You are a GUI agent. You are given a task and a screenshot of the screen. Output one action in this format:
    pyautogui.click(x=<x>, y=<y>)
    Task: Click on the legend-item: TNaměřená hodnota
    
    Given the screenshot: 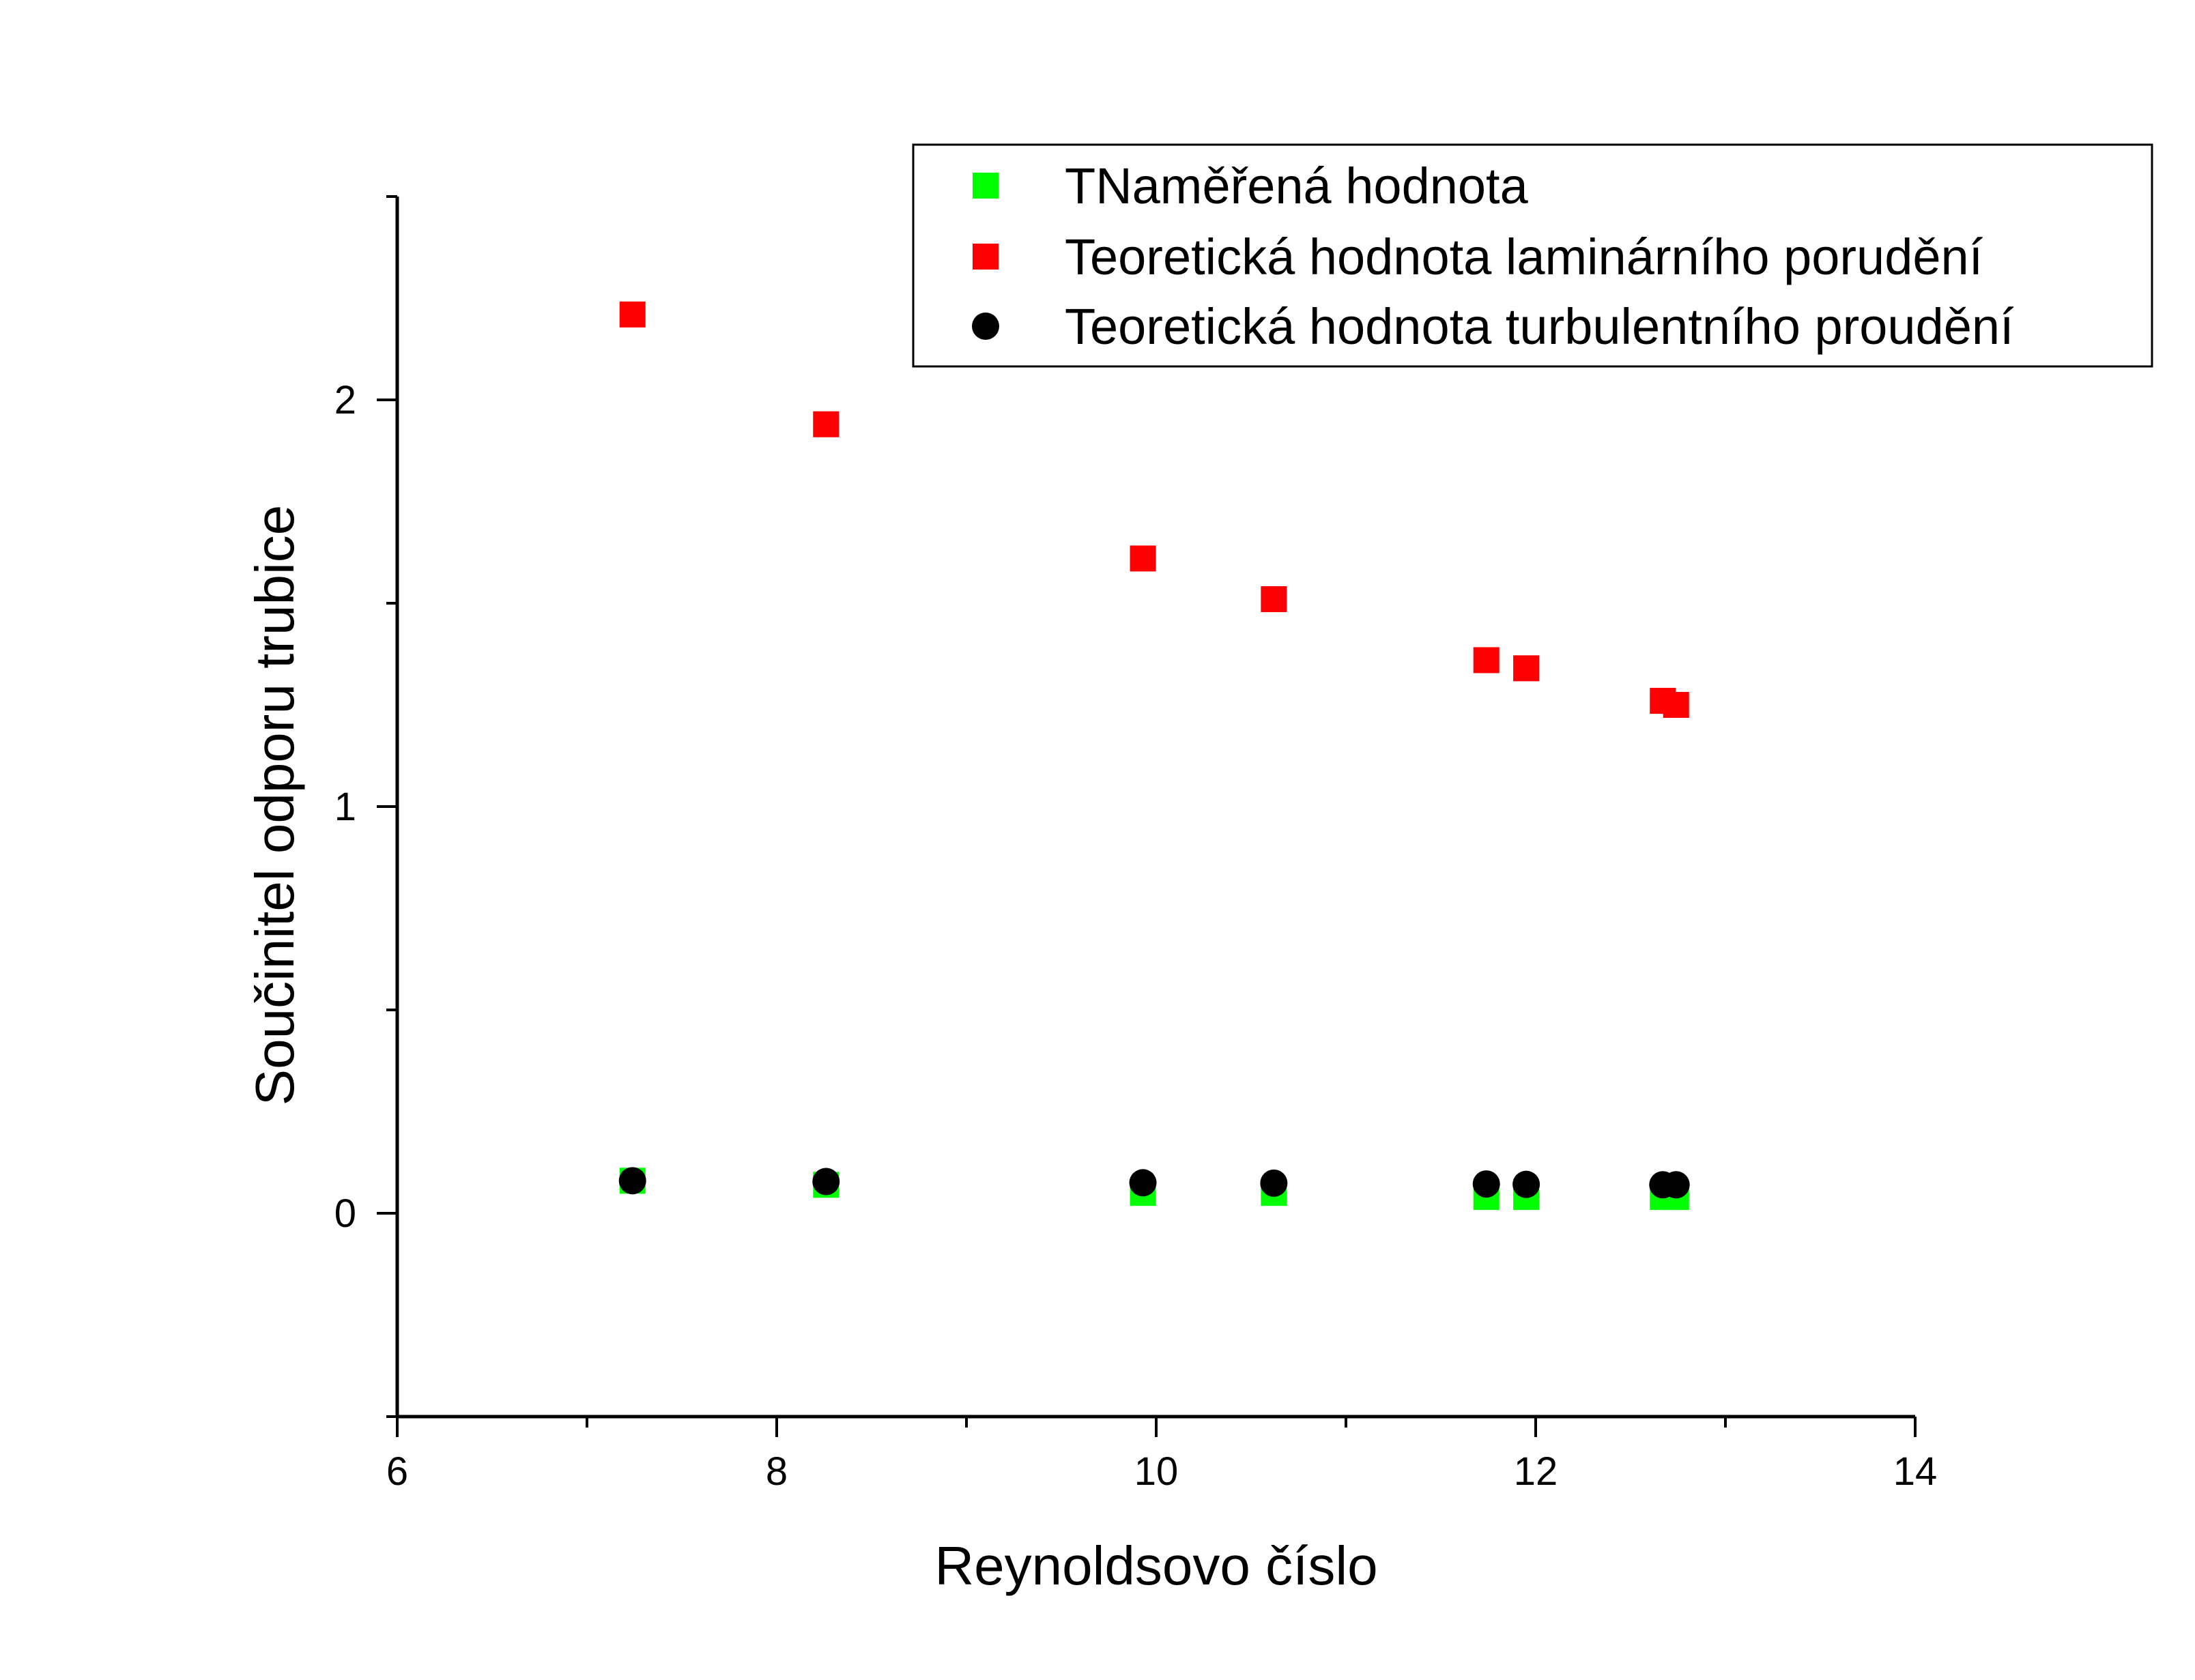 What is the action you would take?
    pyautogui.click(x=1251, y=186)
    